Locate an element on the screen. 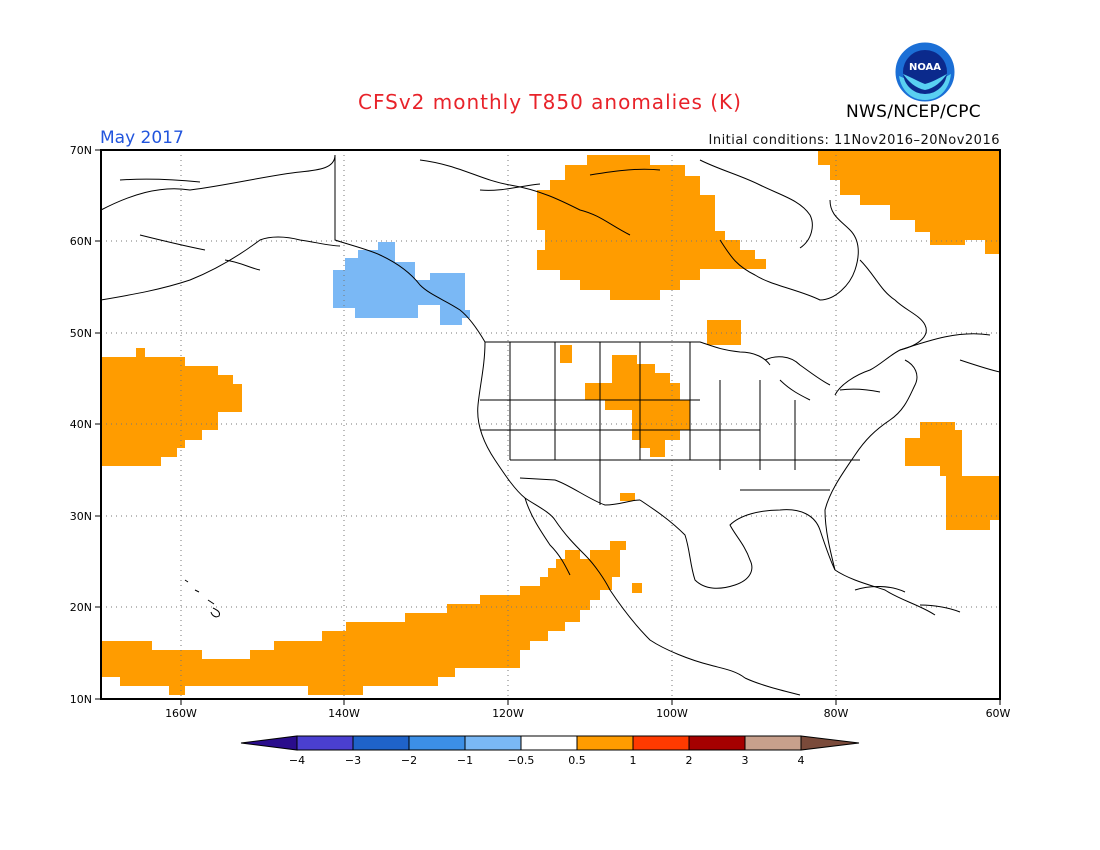 Image resolution: width=1100 pixels, height=850 pixels. lat-label: 60N is located at coordinates (81, 241).